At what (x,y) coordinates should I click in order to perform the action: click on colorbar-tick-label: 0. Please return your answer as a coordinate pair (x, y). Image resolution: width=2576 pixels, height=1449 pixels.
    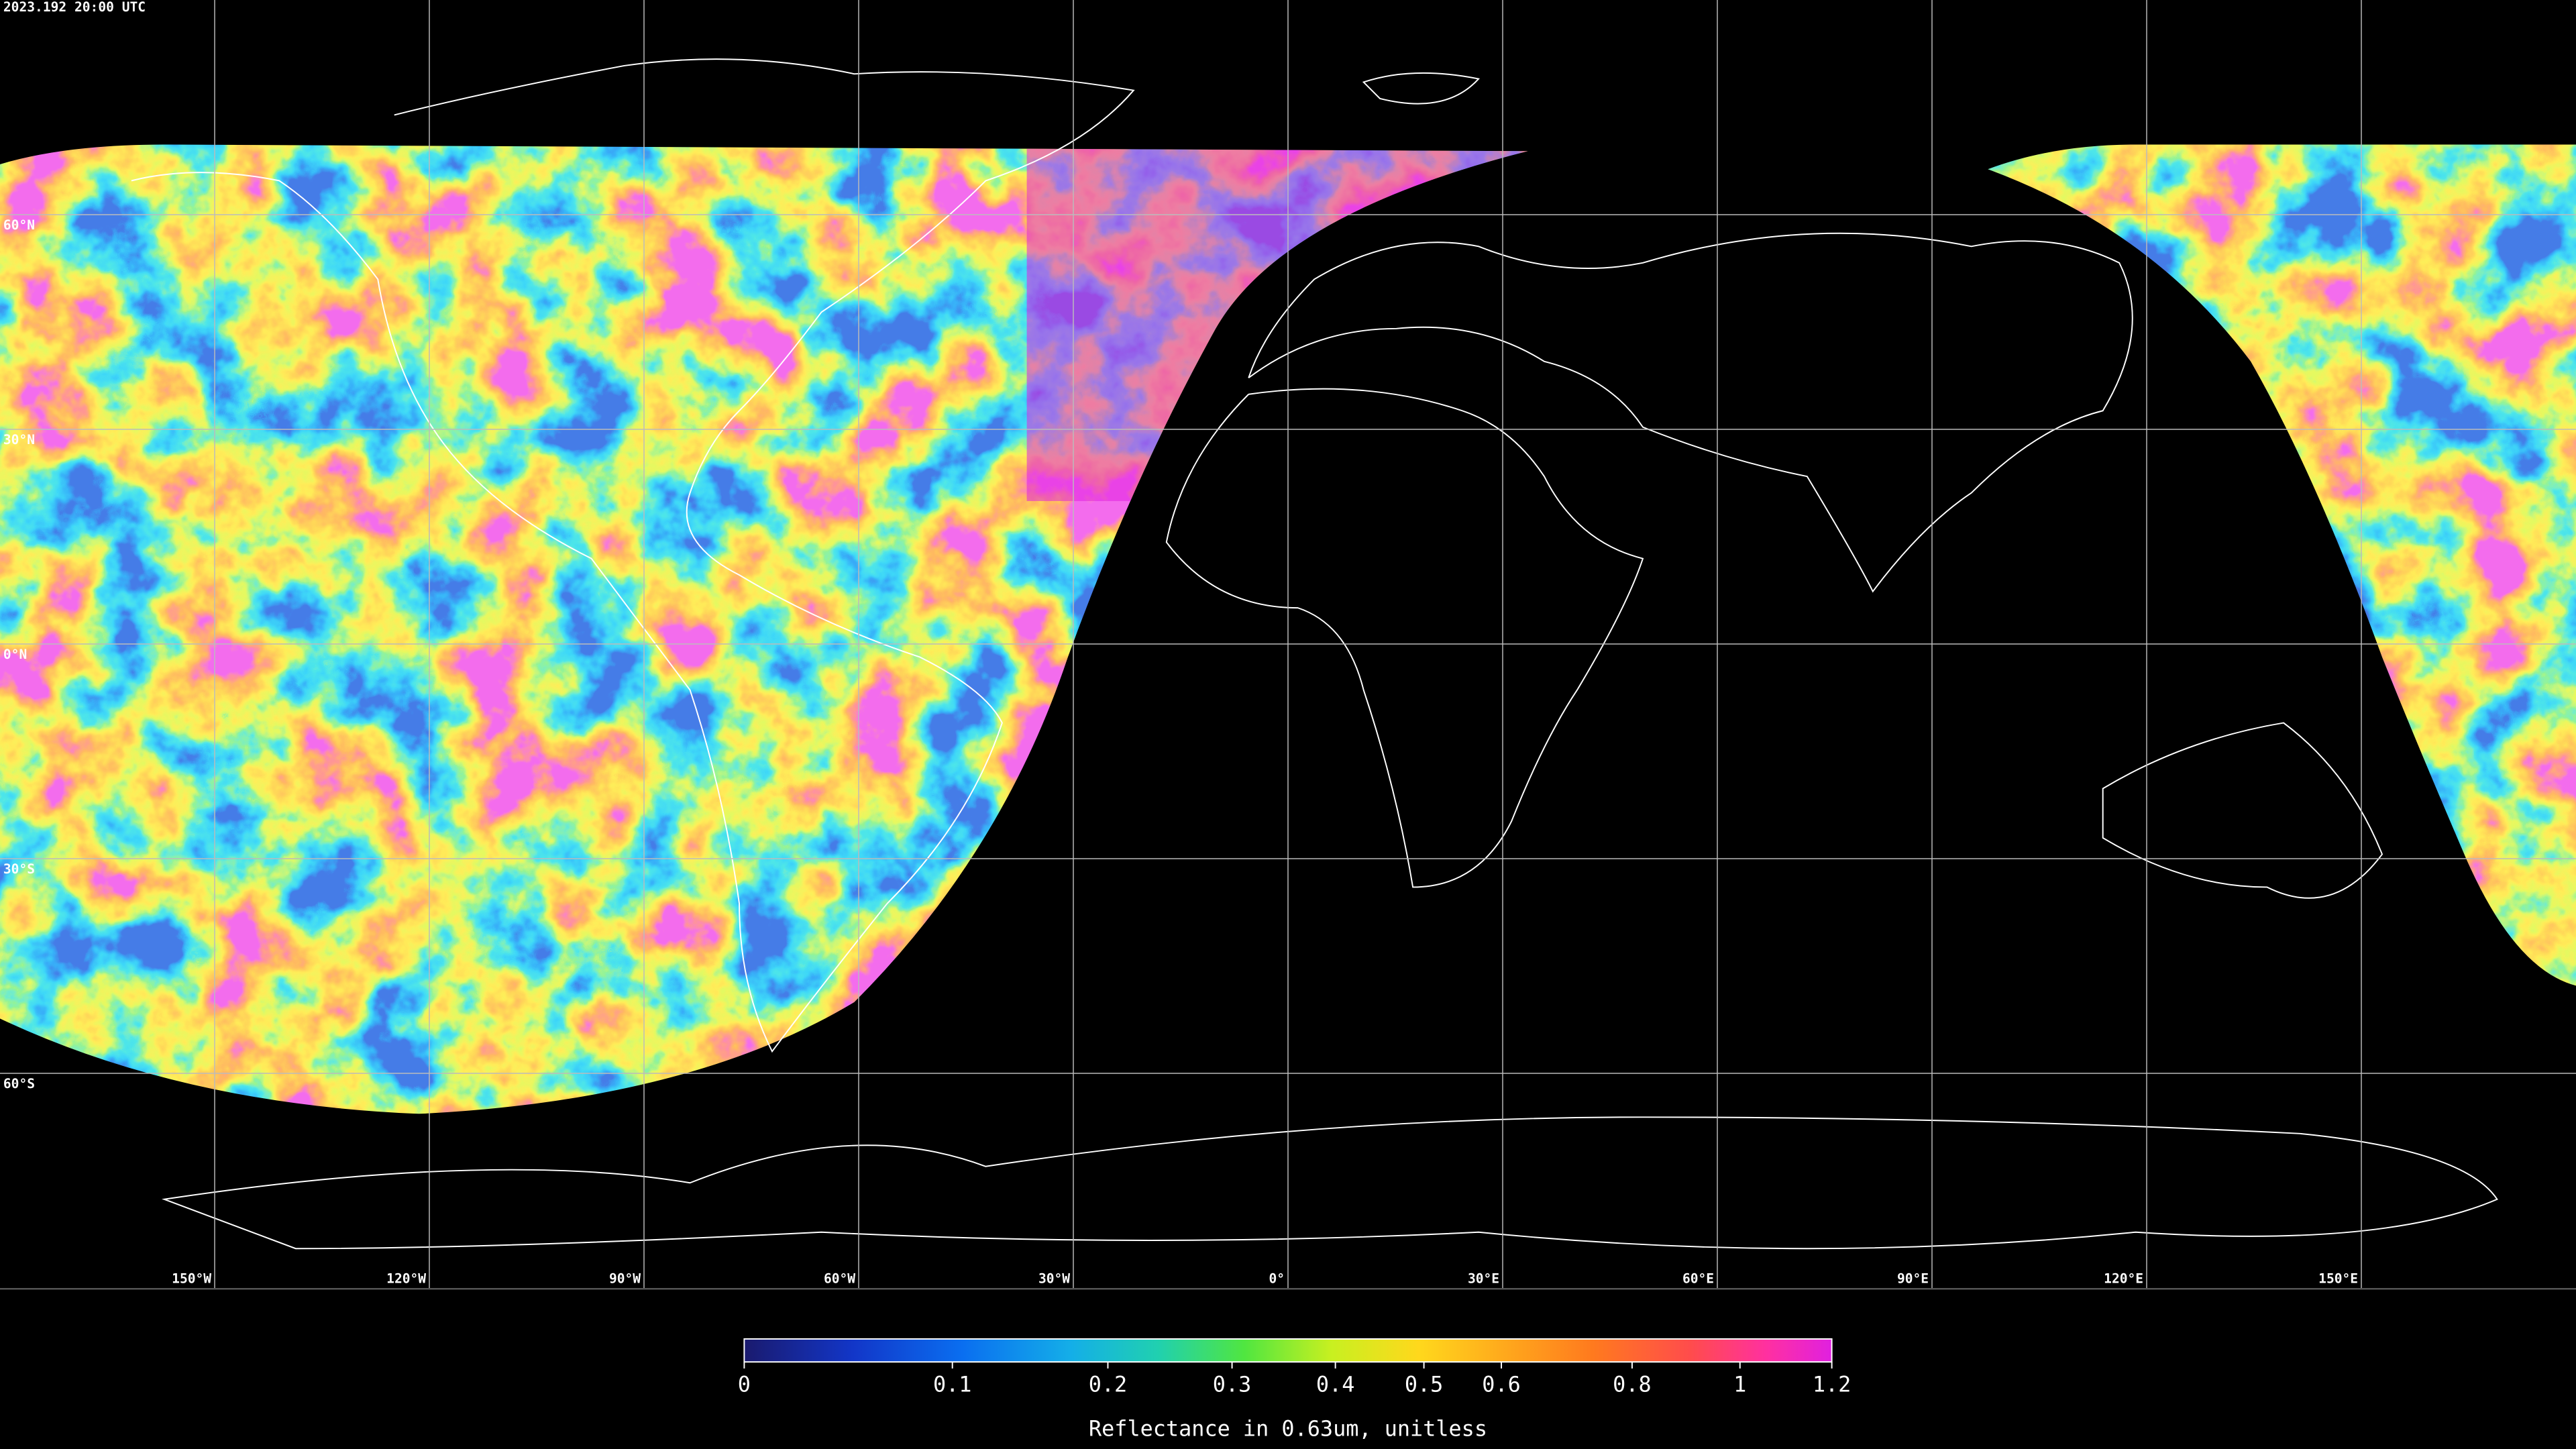
    Looking at the image, I should click on (744, 1384).